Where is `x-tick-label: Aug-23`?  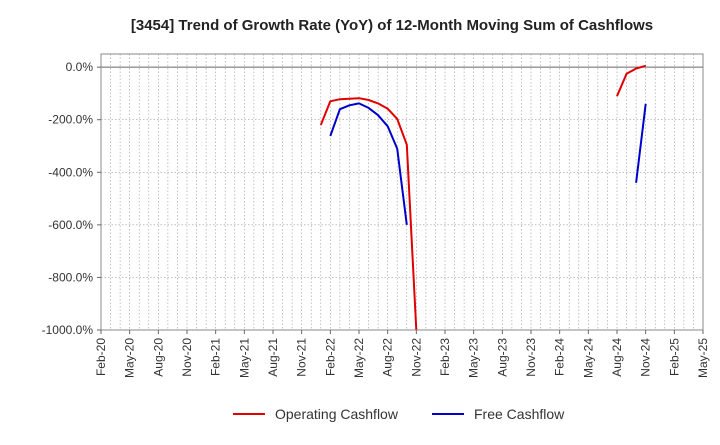
x-tick-label: Aug-23 is located at coordinates (502, 357).